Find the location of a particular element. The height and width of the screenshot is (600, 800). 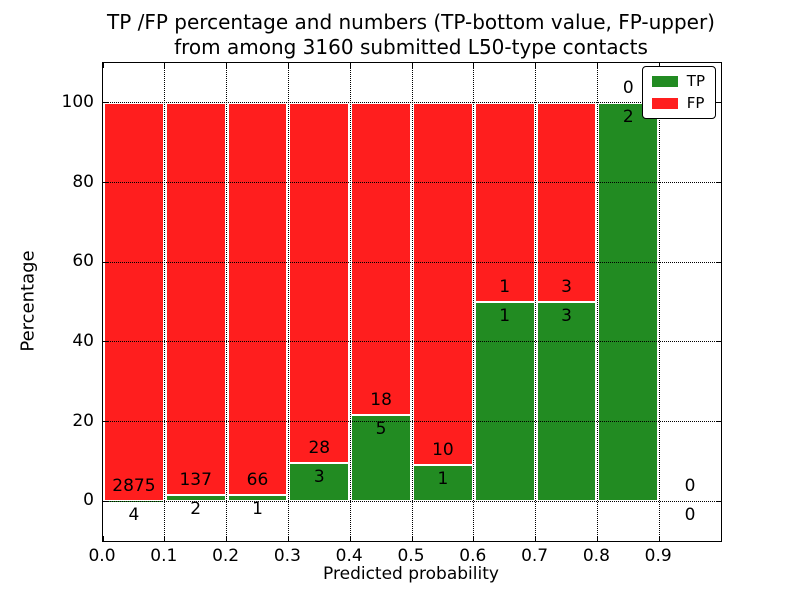

x-axis-label: Predicted probability is located at coordinates (411, 574).